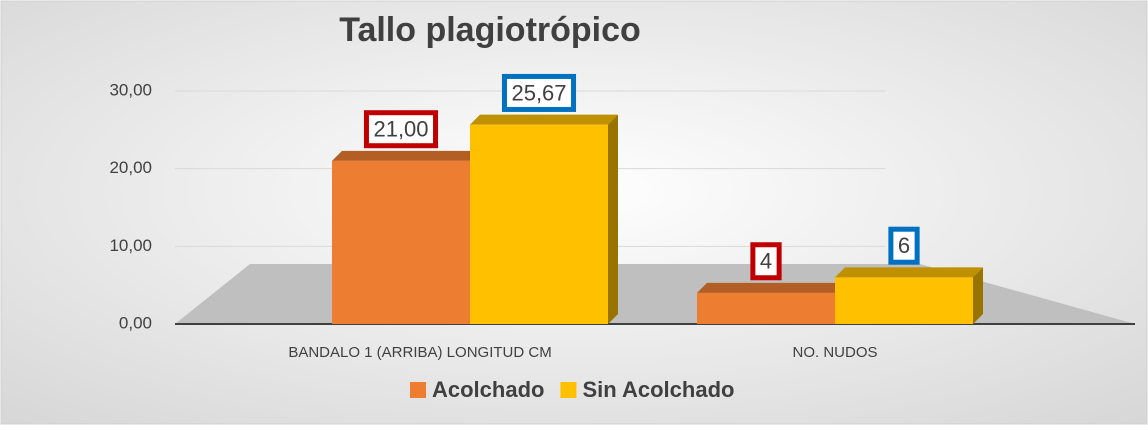 The height and width of the screenshot is (430, 1148). What do you see at coordinates (419, 352) in the screenshot?
I see `x-tick-label: BANDALO 1 (ARRIBA) LONGITUD CM` at bounding box center [419, 352].